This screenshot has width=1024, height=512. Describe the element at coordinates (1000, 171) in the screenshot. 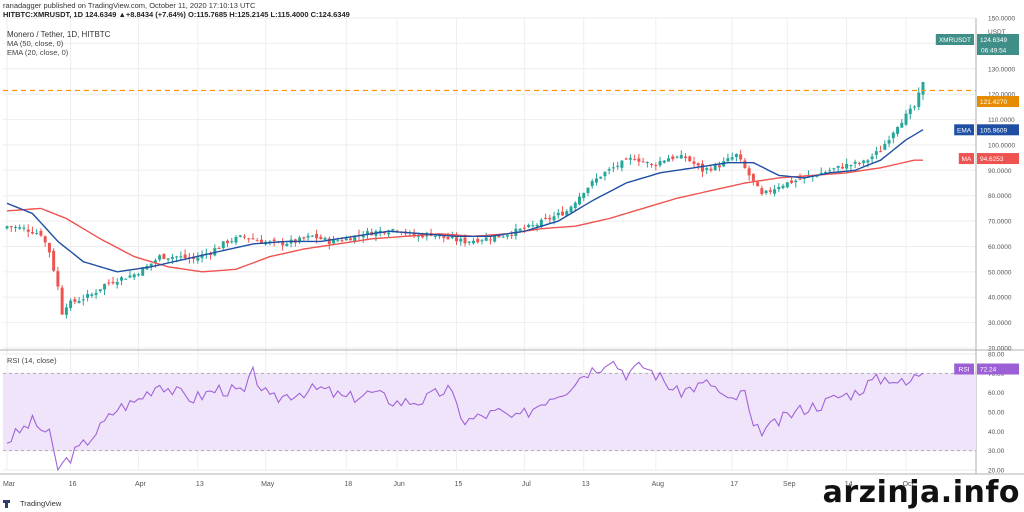

I see `price-tick-label: 90.0000` at that location.